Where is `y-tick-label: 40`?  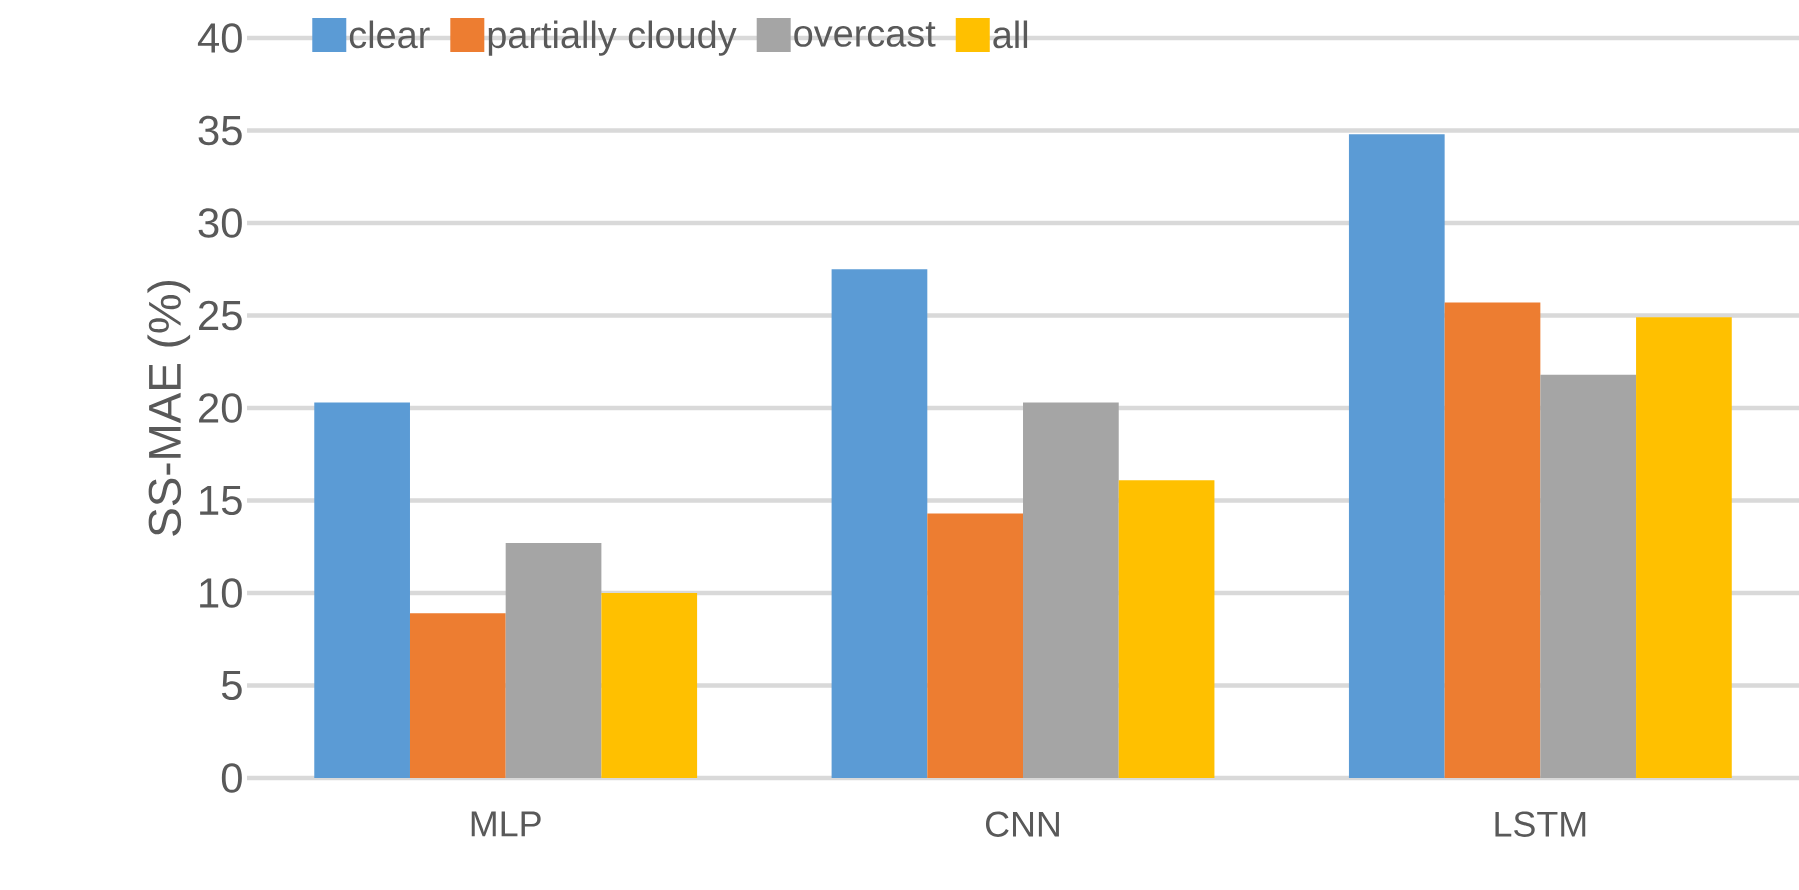
y-tick-label: 40 is located at coordinates (219, 38).